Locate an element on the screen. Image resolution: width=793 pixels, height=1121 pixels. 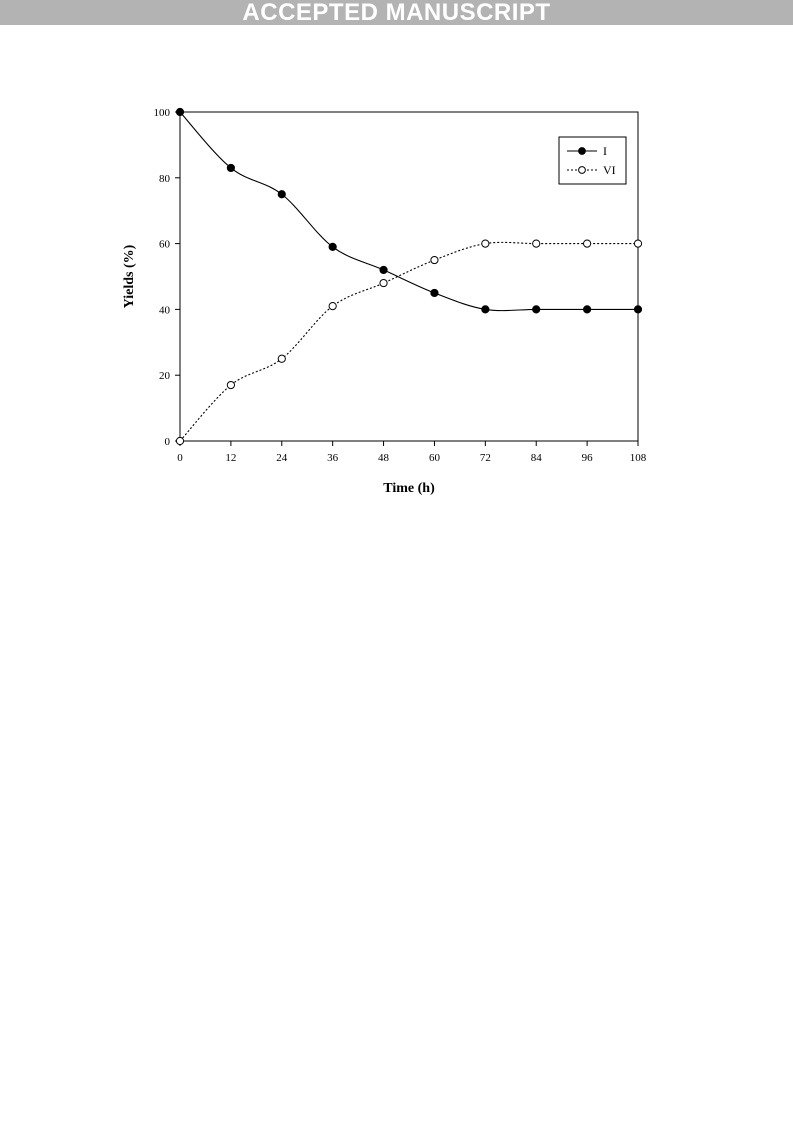
x-axis-title: Time (h) is located at coordinates (409, 488).